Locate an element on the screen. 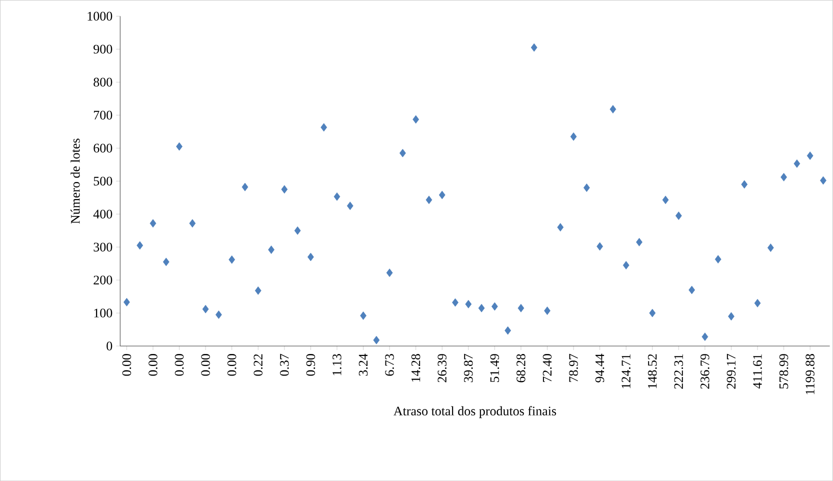 The width and height of the screenshot is (833, 481). x-tick-label: 68.28 is located at coordinates (521, 368).